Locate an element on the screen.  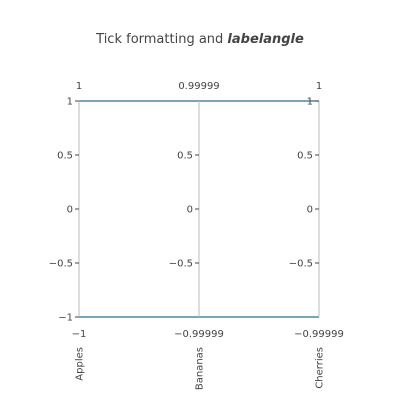
axis-apples: 1 0.5 0 −0.5 −1 1 −1 Apples is located at coordinates (68, 231).